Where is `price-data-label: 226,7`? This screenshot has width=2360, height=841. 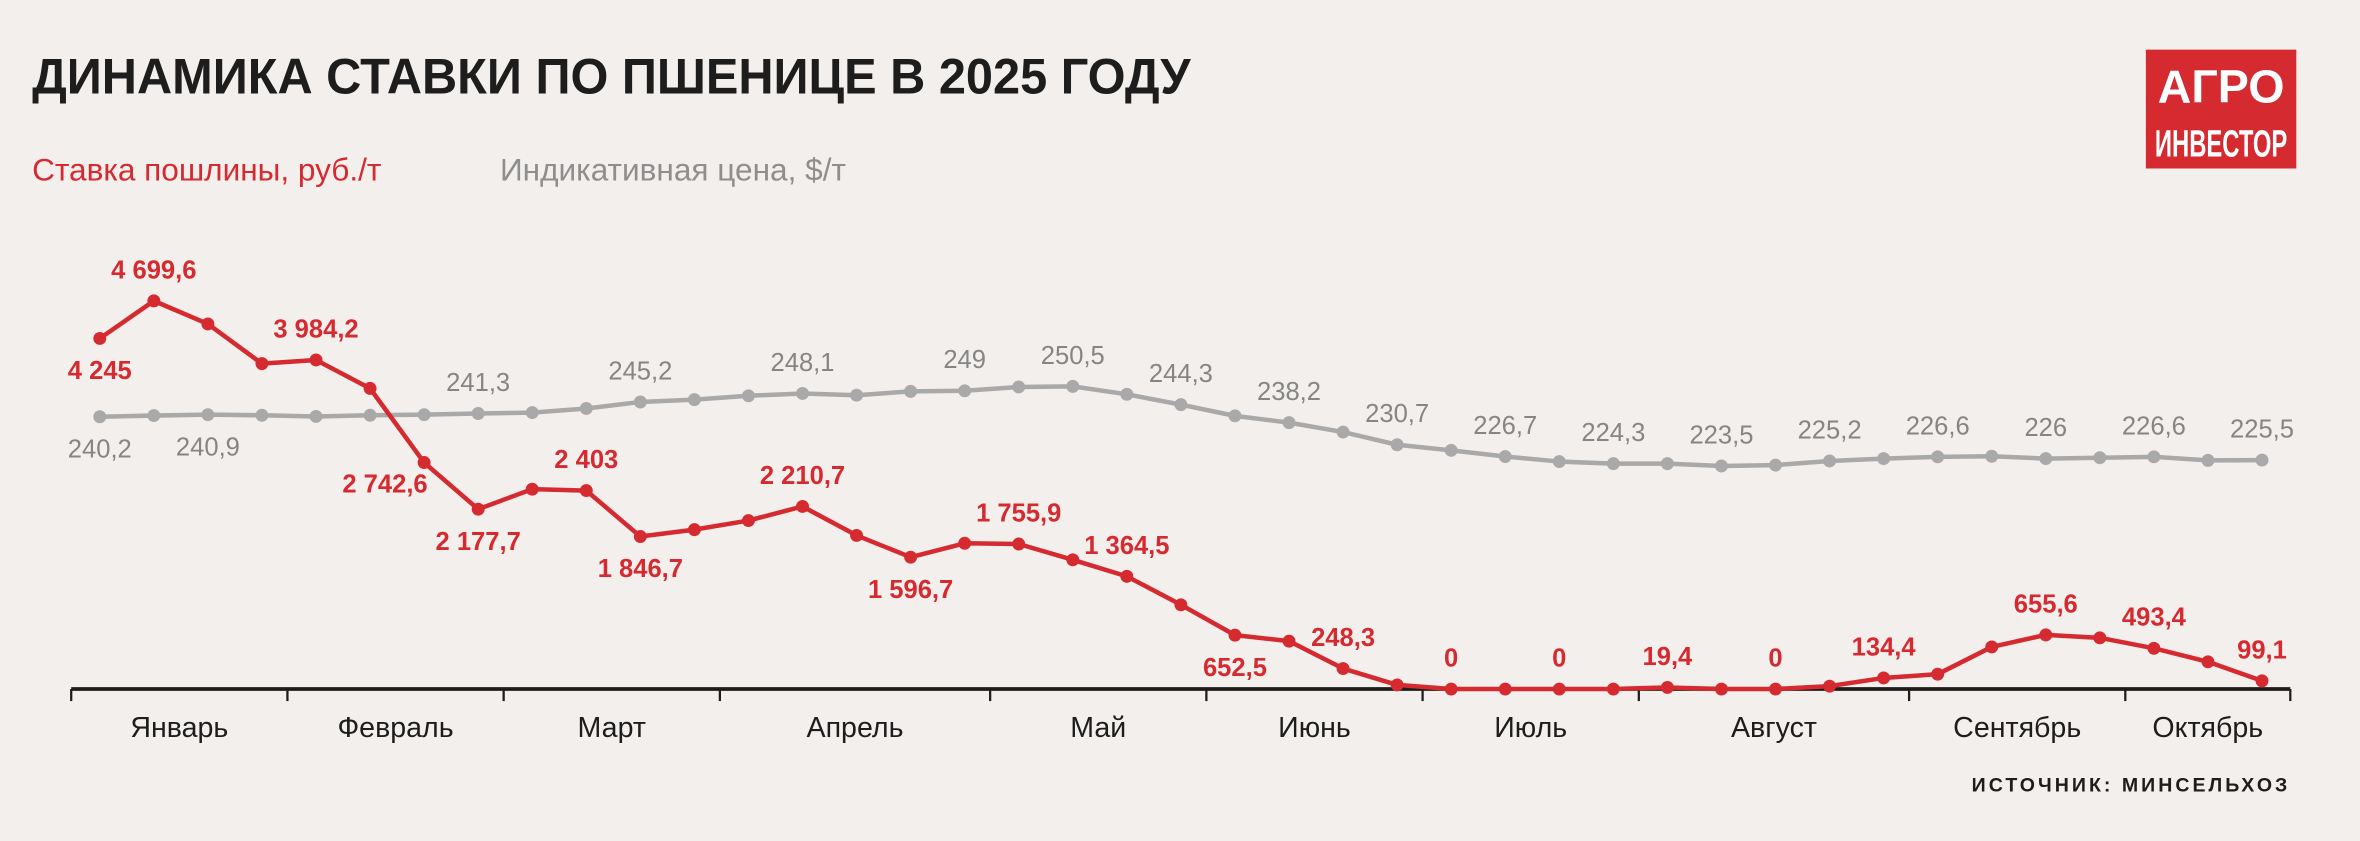 price-data-label: 226,7 is located at coordinates (1505, 426).